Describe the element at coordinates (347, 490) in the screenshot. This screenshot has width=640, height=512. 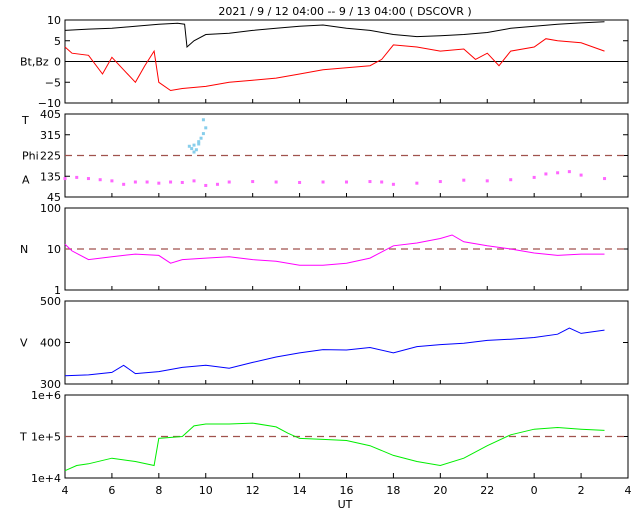
I see `x-tick-label: 16` at that location.